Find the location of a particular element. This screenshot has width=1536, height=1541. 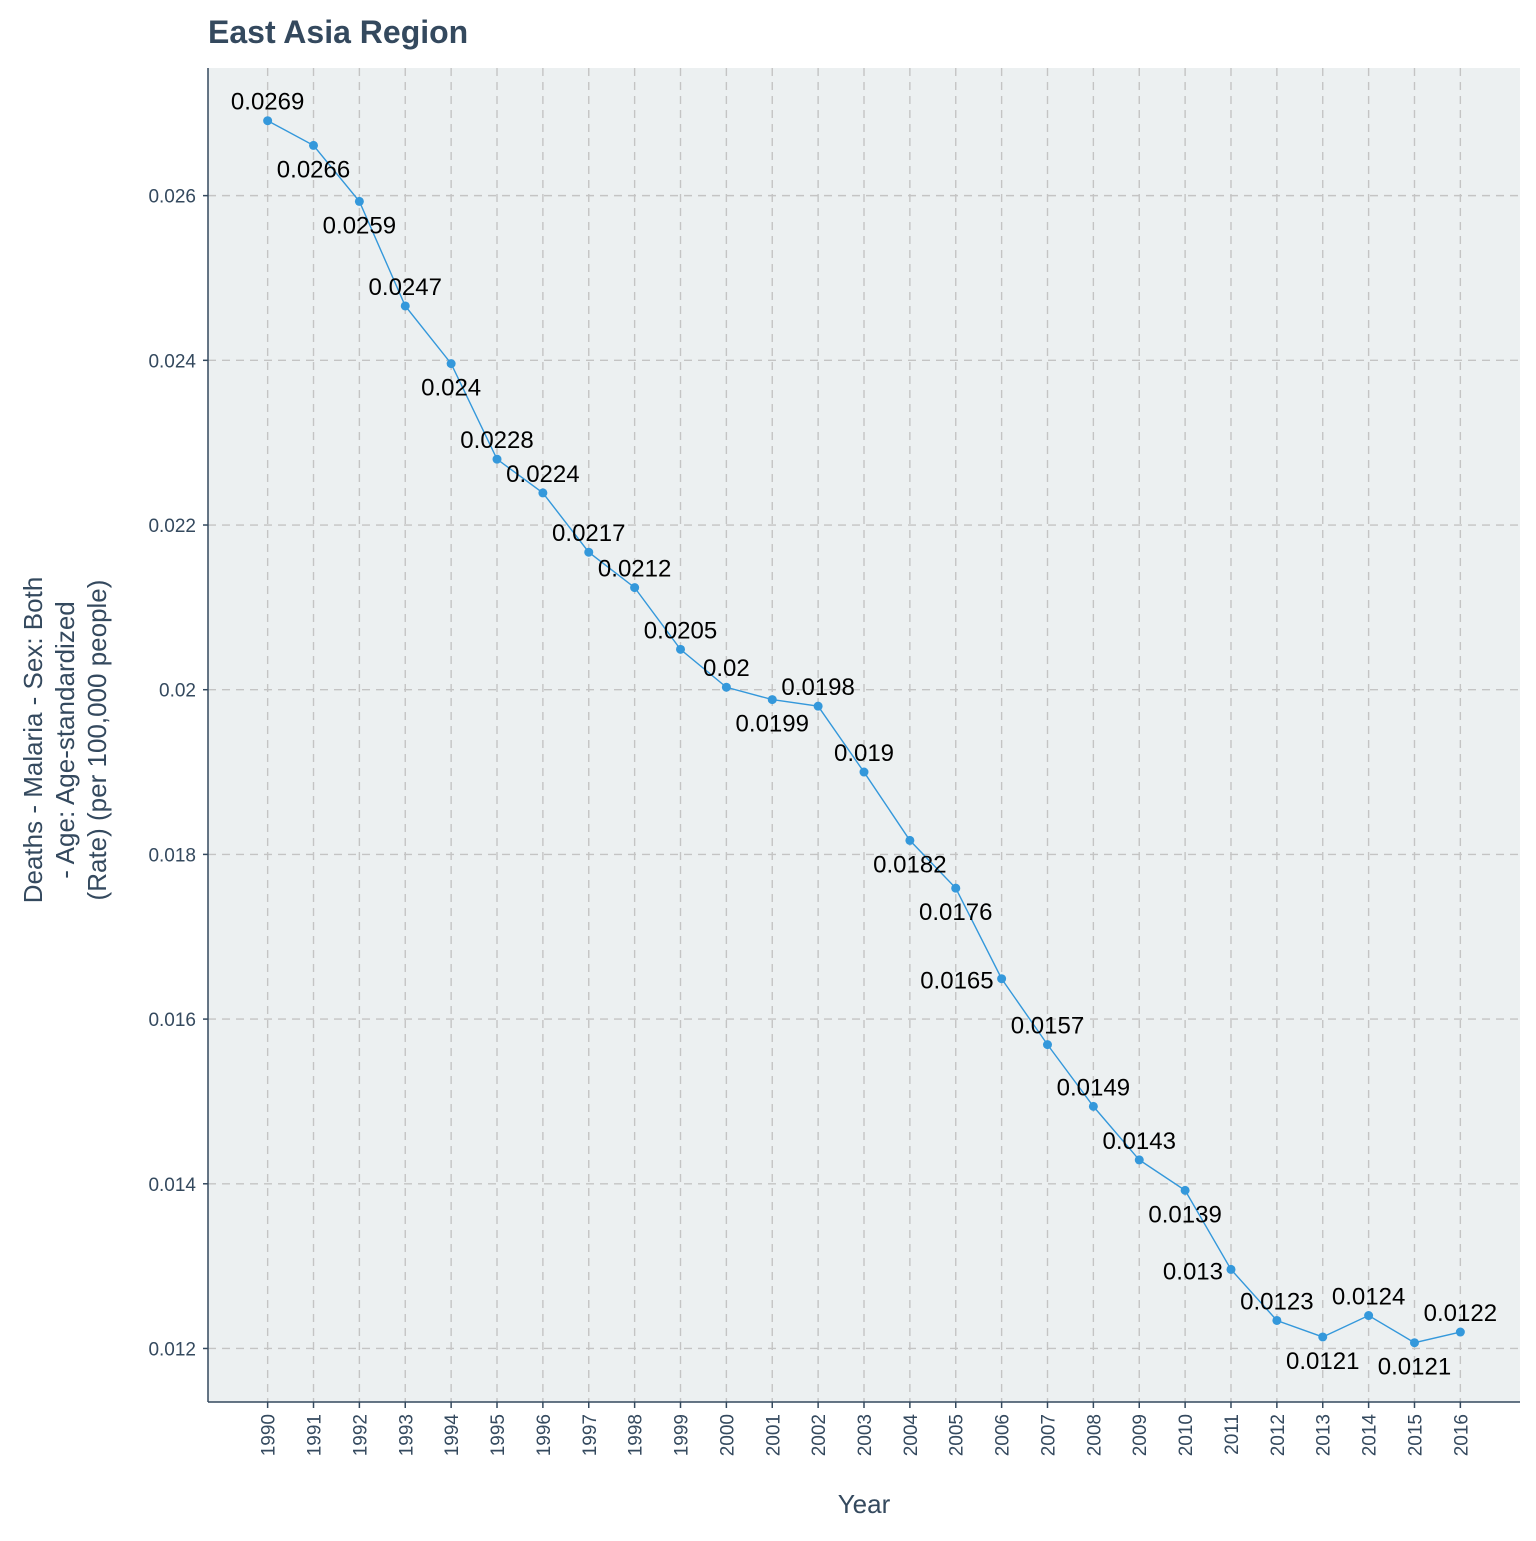

data-point-2001 is located at coordinates (772, 700).